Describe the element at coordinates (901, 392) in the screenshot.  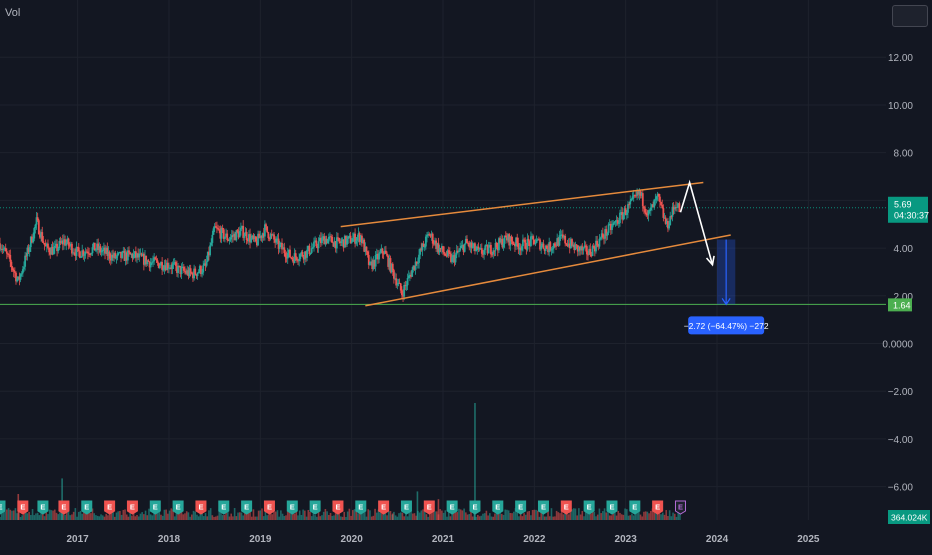
I see `y-tick-label: −2.00` at that location.